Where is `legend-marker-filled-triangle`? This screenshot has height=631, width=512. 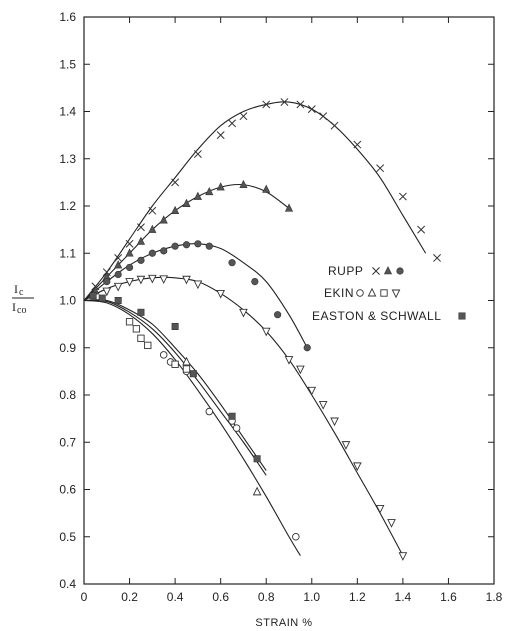 legend-marker-filled-triangle is located at coordinates (388, 270).